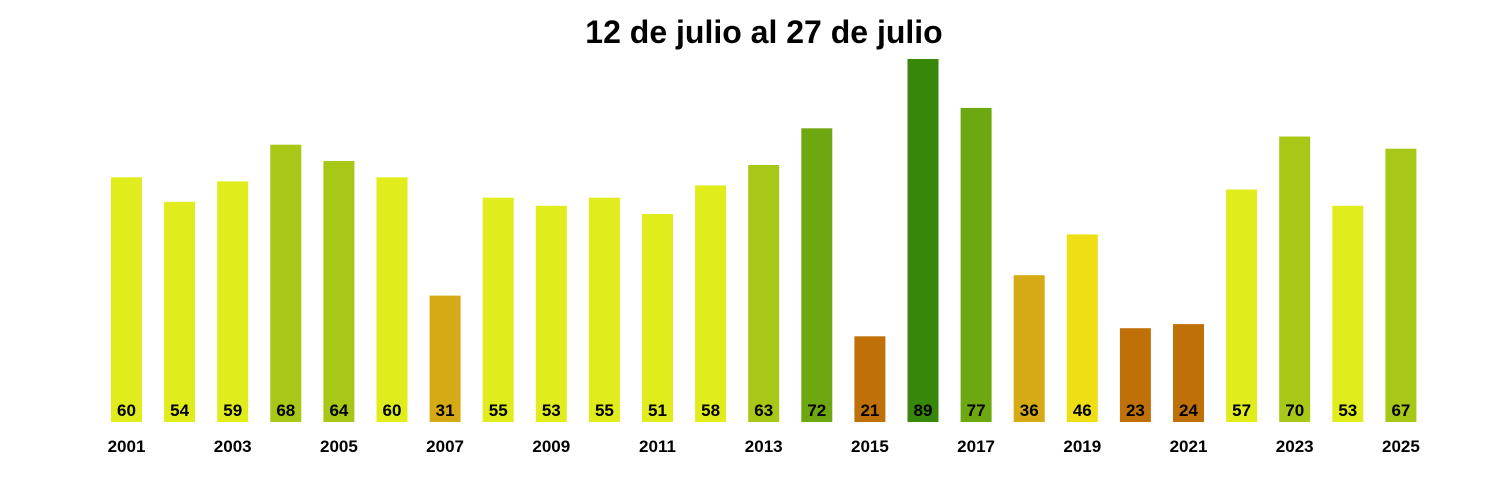 The height and width of the screenshot is (500, 1500). What do you see at coordinates (1188, 373) in the screenshot?
I see `bar-2021` at bounding box center [1188, 373].